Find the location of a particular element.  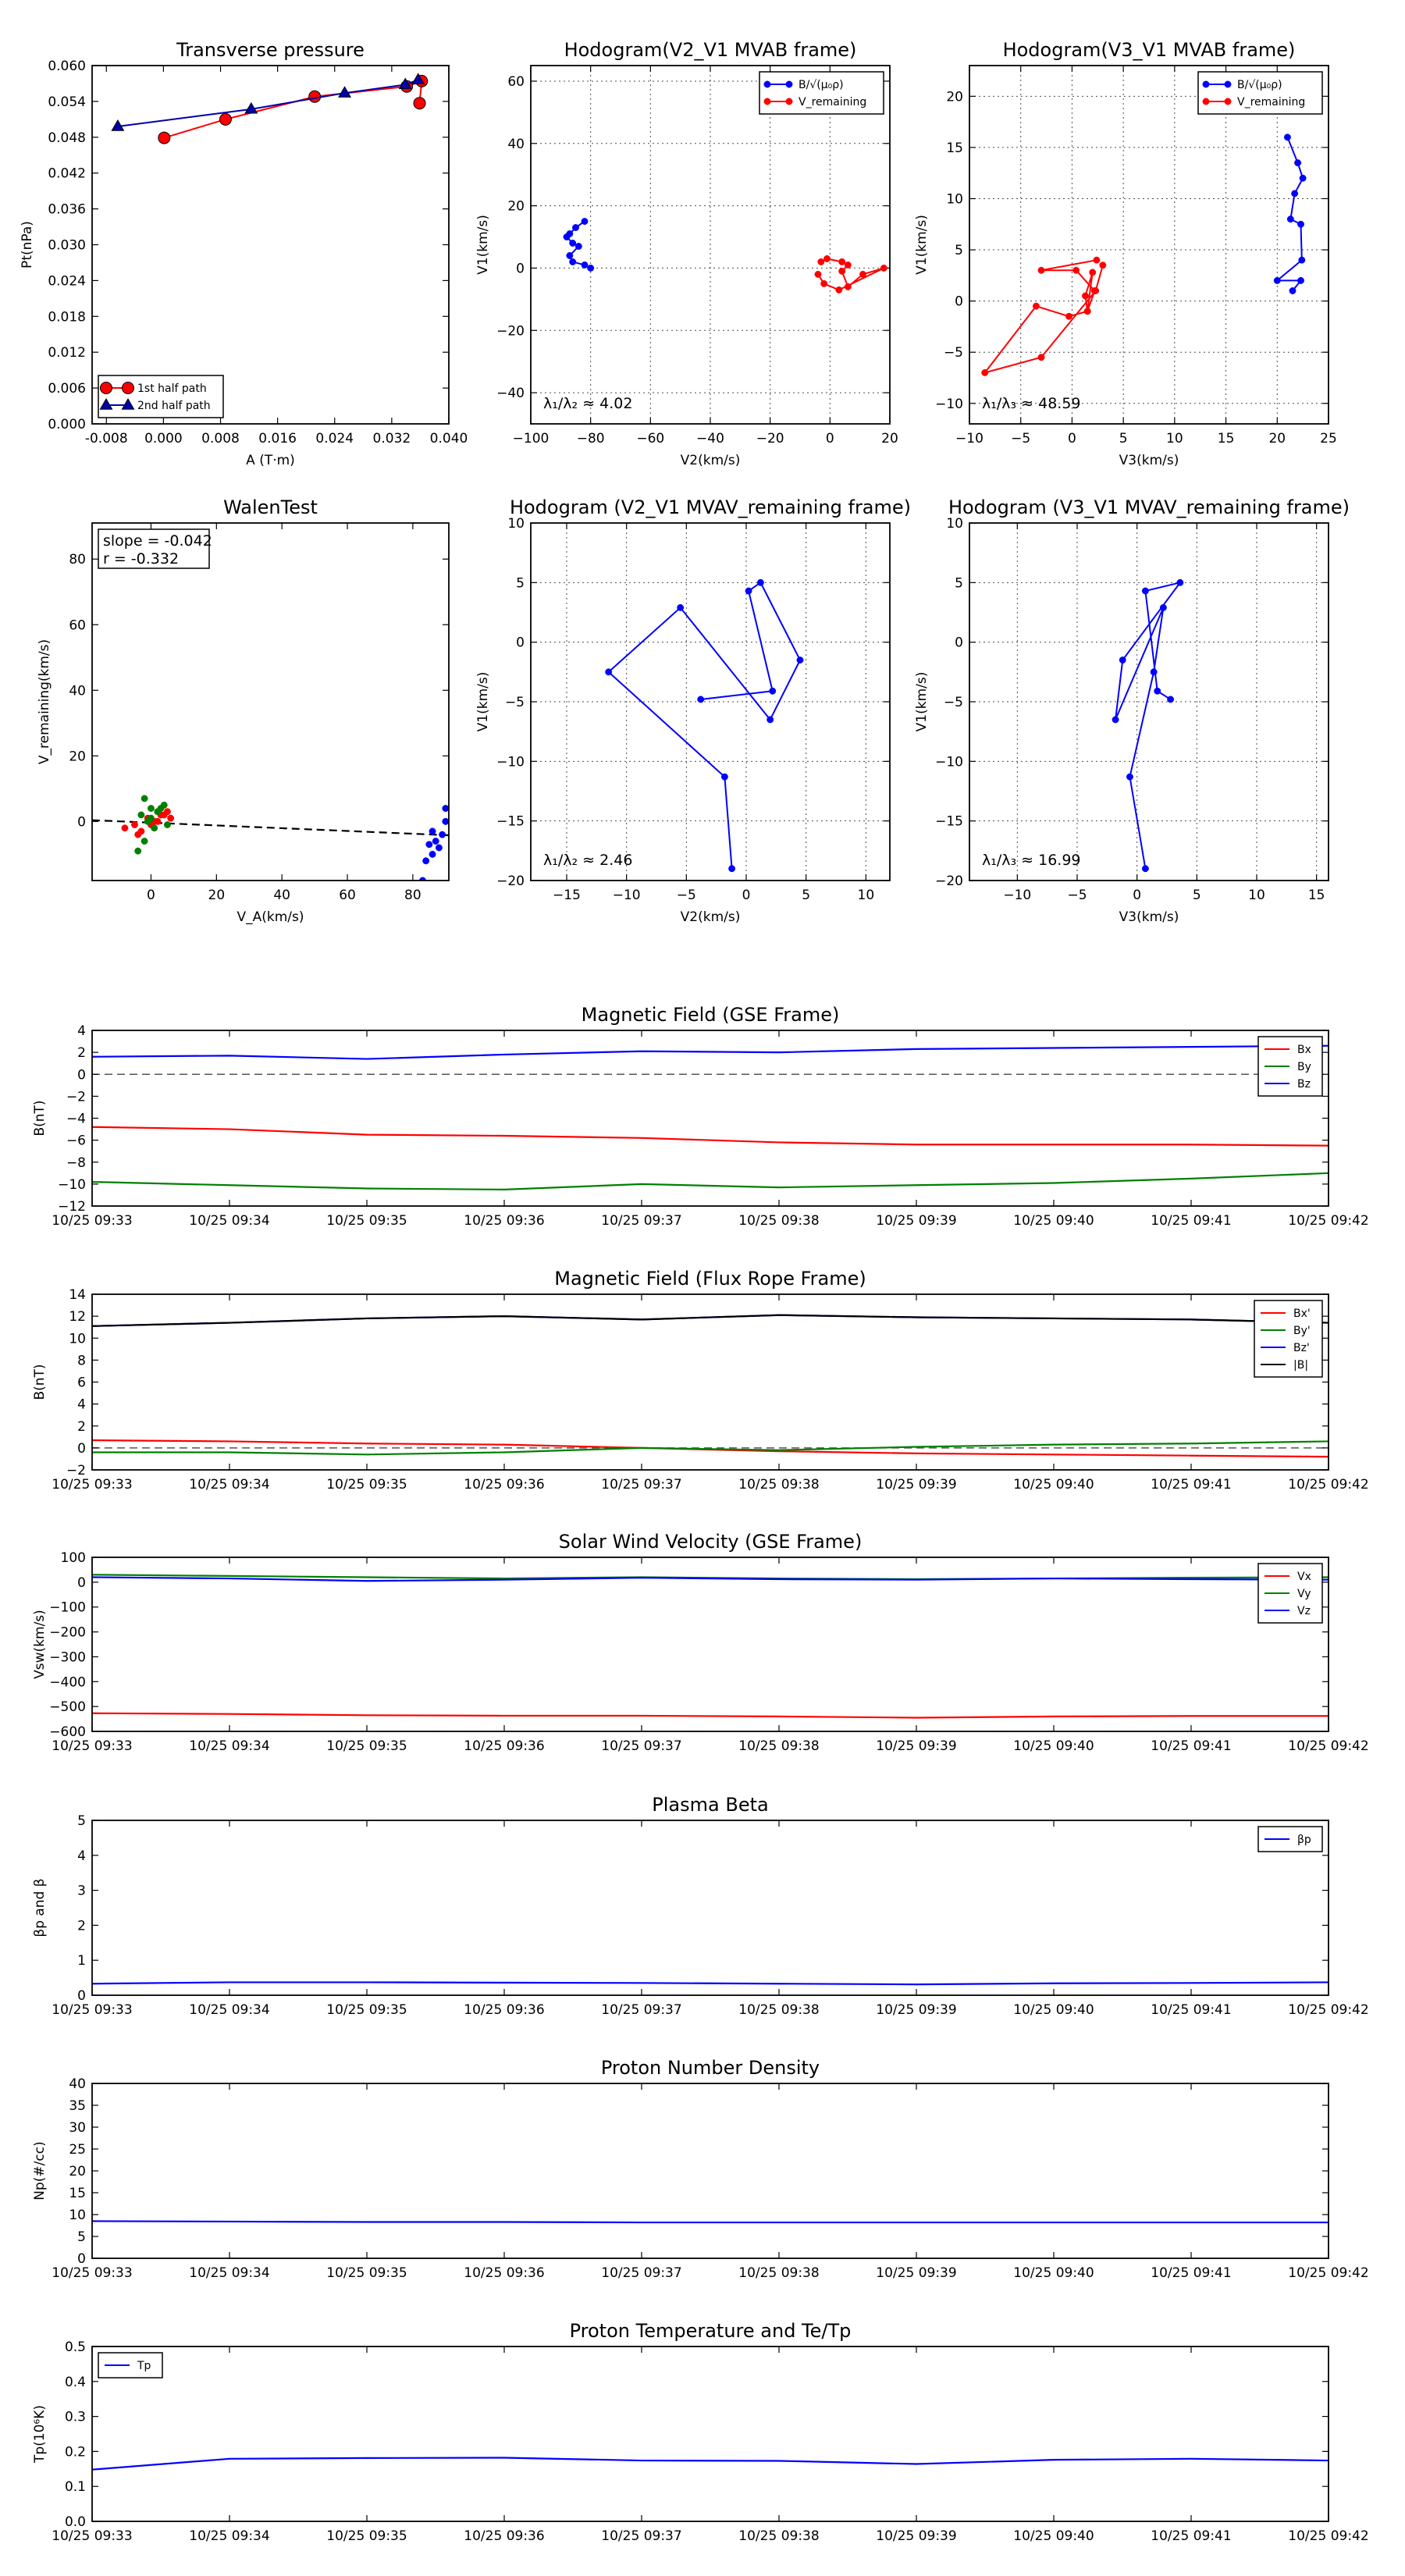

plot-frame is located at coordinates (270, 701).